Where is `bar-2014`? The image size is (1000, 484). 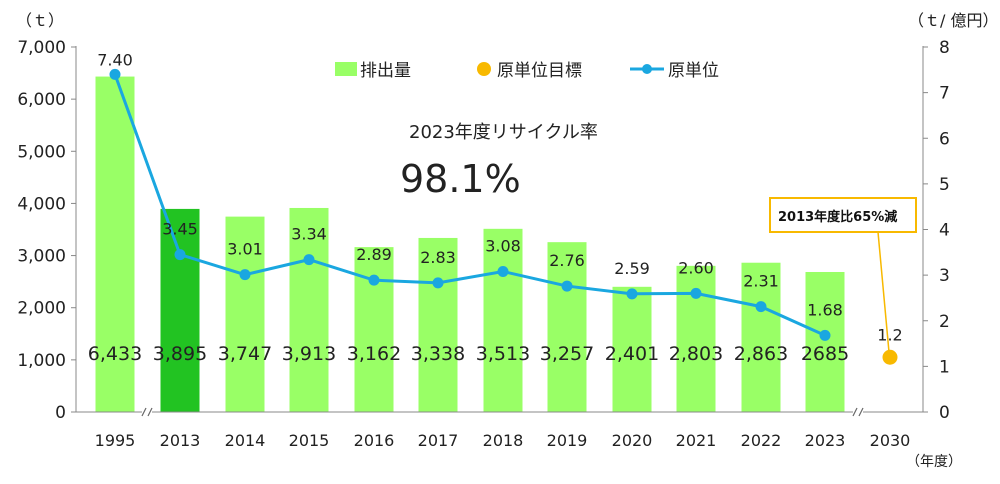 bar-2014 is located at coordinates (245, 314).